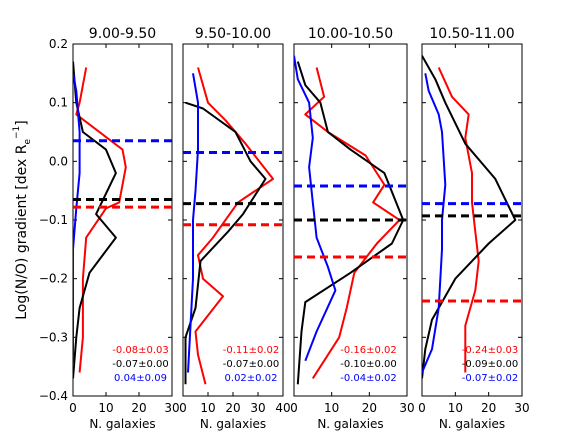 The width and height of the screenshot is (586, 440). Describe the element at coordinates (490, 350) in the screenshot. I see `gradient-annotation: -0.24±0.03` at that location.